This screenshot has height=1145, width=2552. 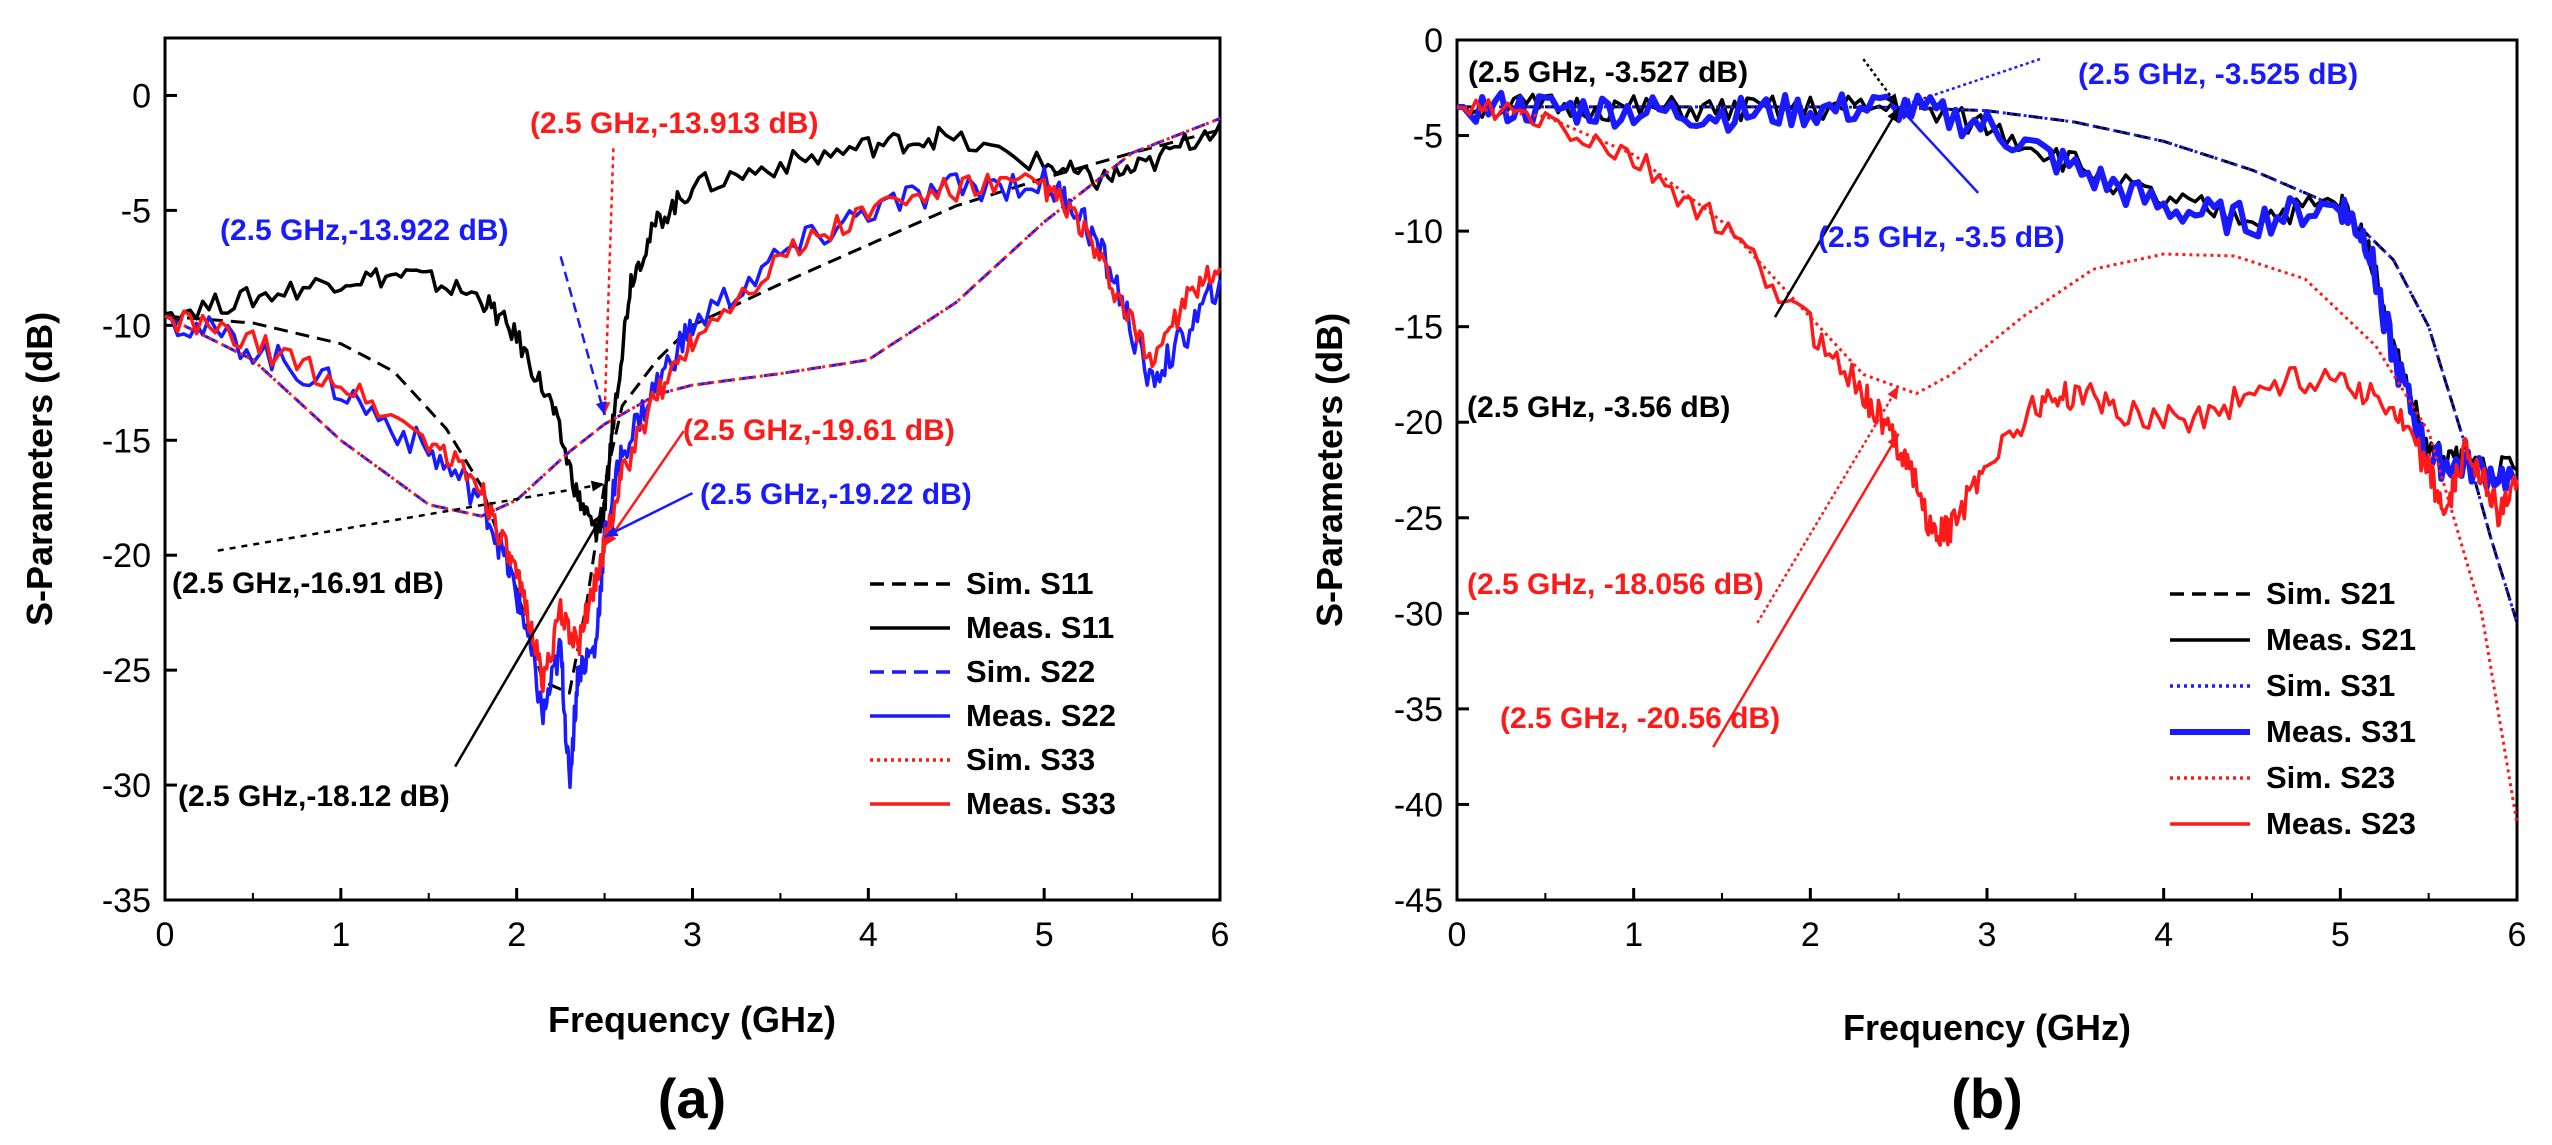 I want to click on legend-label: Meas. S21, so click(x=2341, y=639).